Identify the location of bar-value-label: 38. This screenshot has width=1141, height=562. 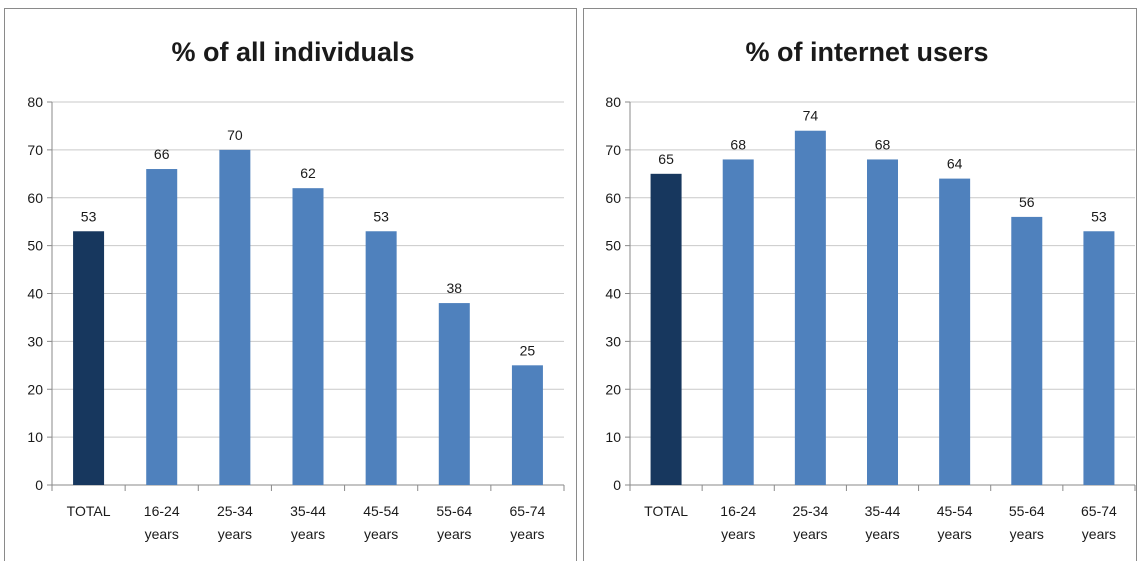
(454, 288).